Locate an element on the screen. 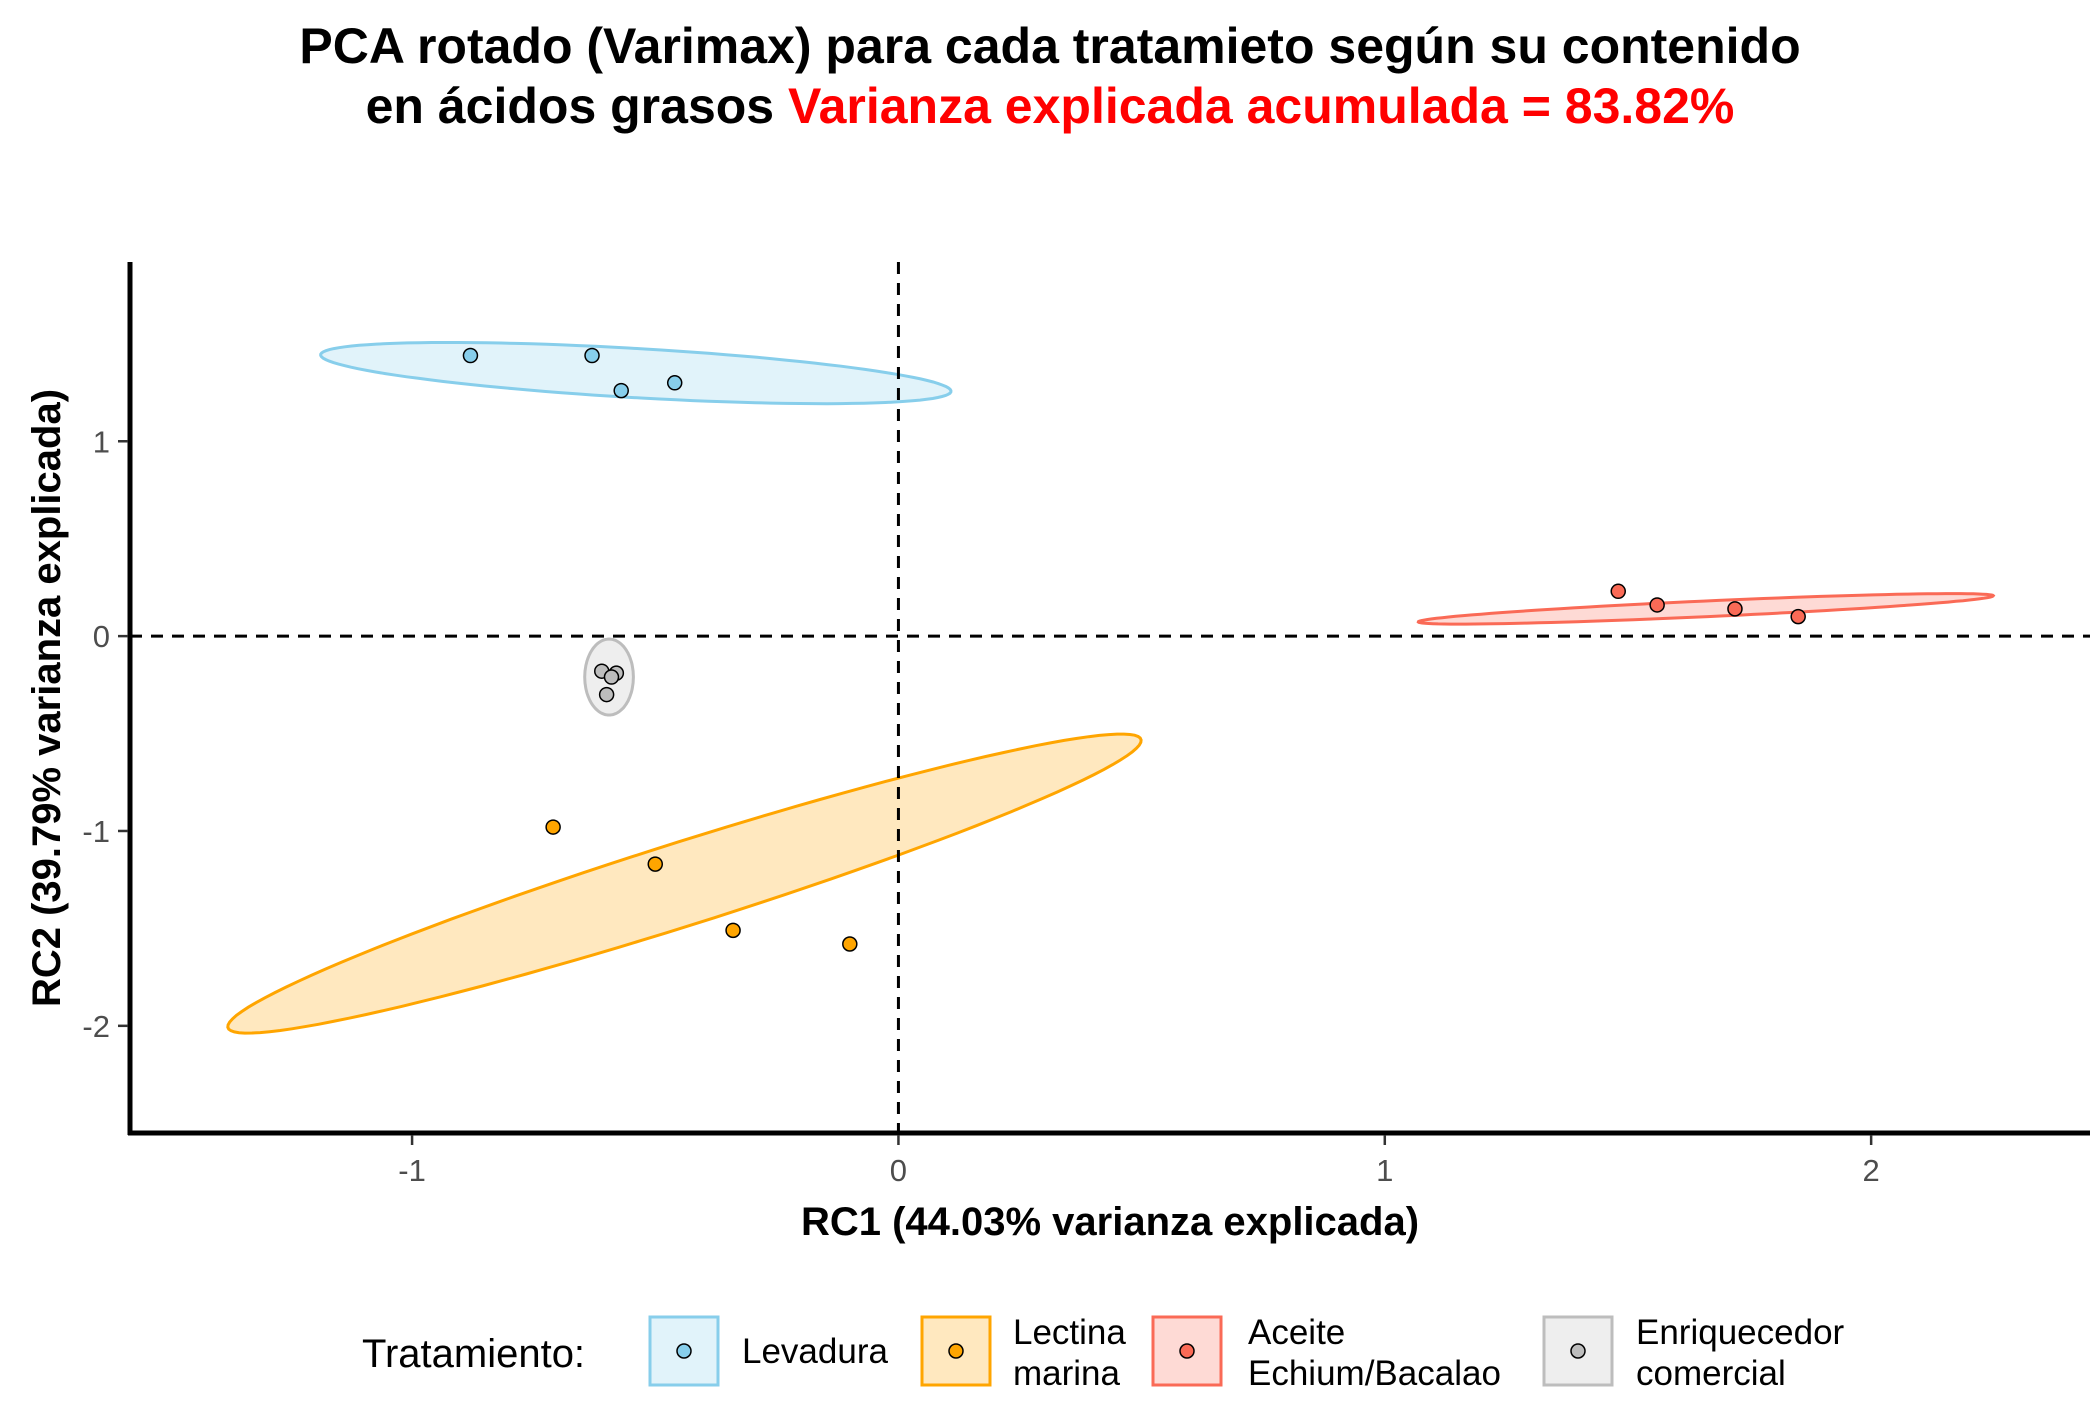 The height and width of the screenshot is (1425, 2100). x-axis-title: RC1 (44.03% varianza explicada) is located at coordinates (1110, 1222).